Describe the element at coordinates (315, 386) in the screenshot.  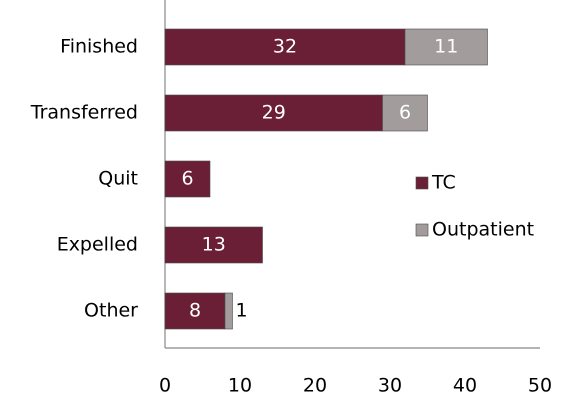
I see `x-tick-label: 20` at that location.